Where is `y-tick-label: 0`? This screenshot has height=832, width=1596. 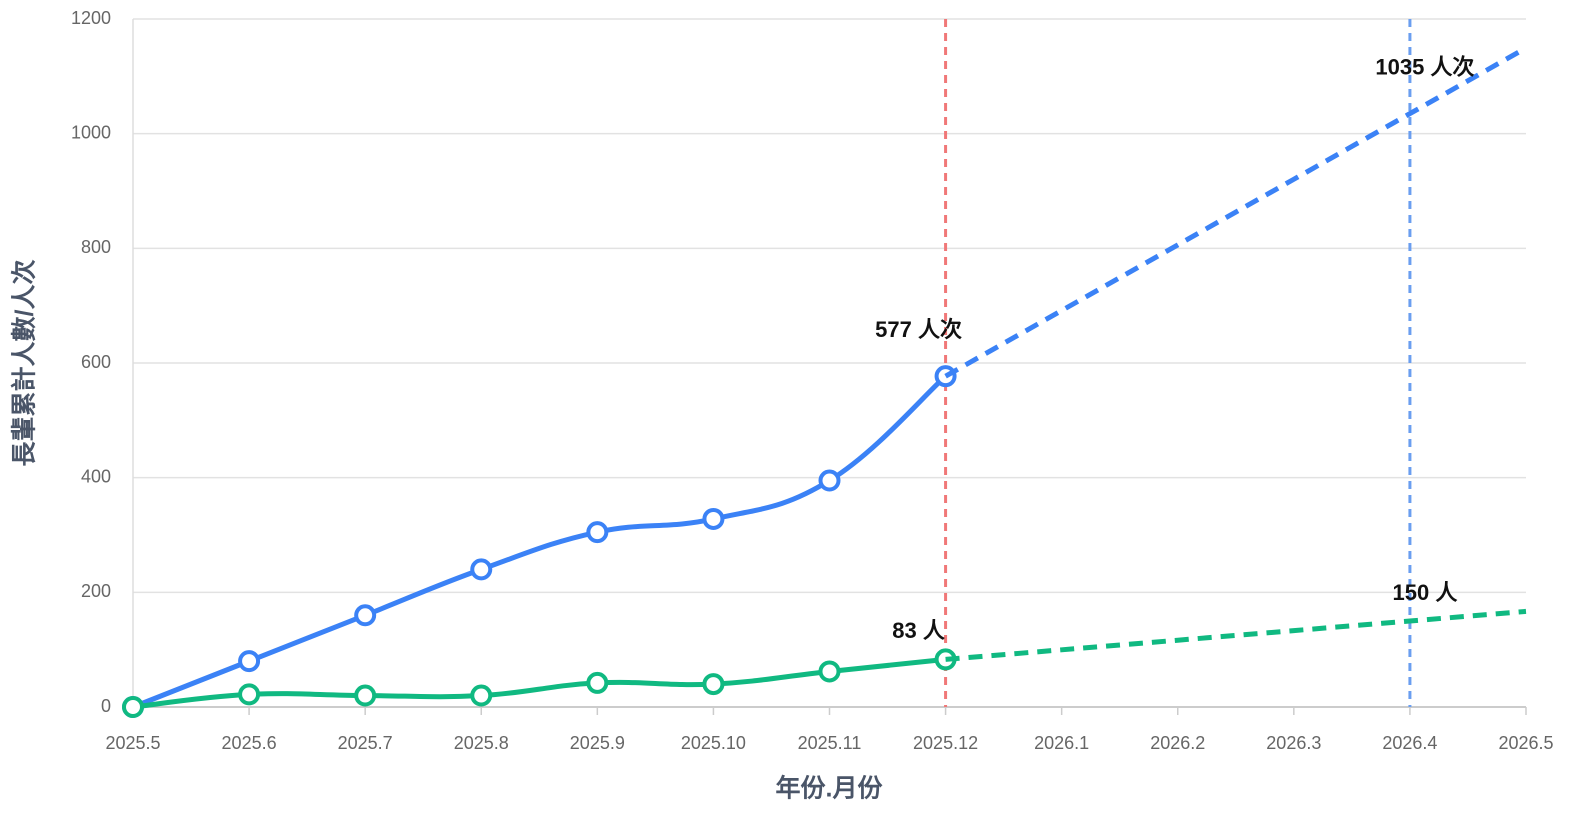 y-tick-label: 0 is located at coordinates (106, 706).